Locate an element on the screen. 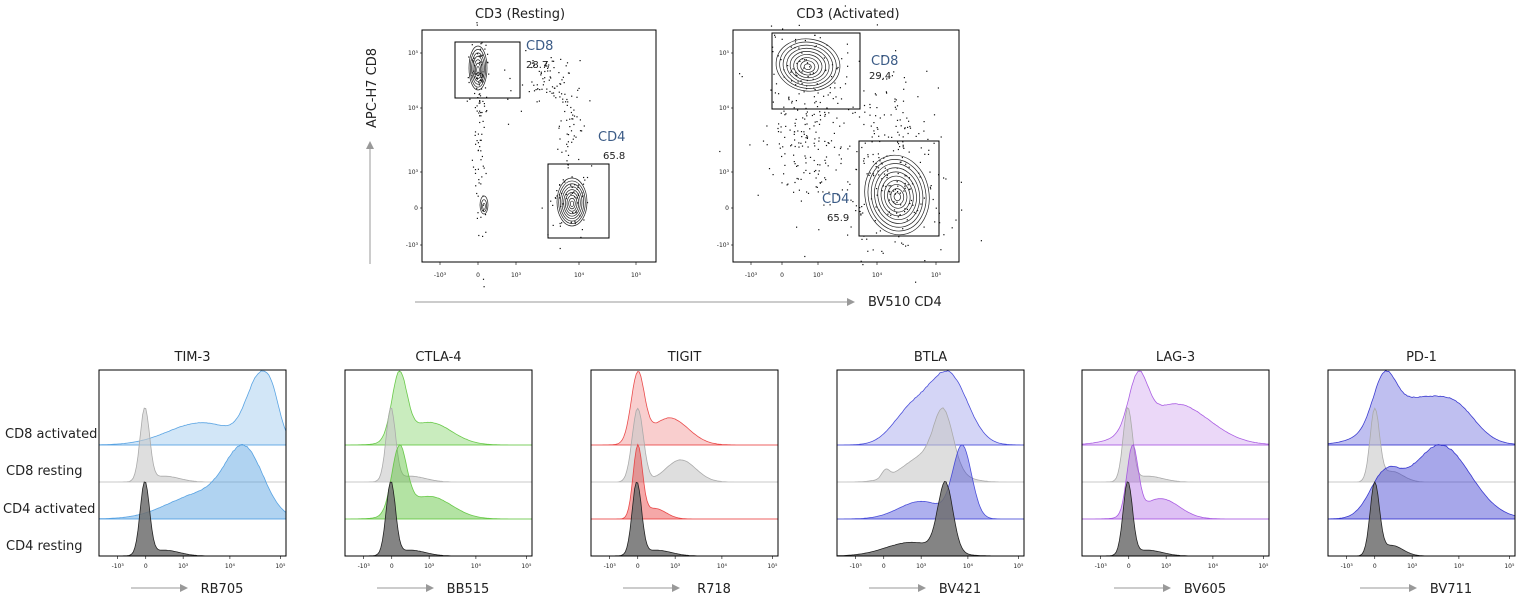  gate-cd4-activated-percent: 65.9 is located at coordinates (838, 218).